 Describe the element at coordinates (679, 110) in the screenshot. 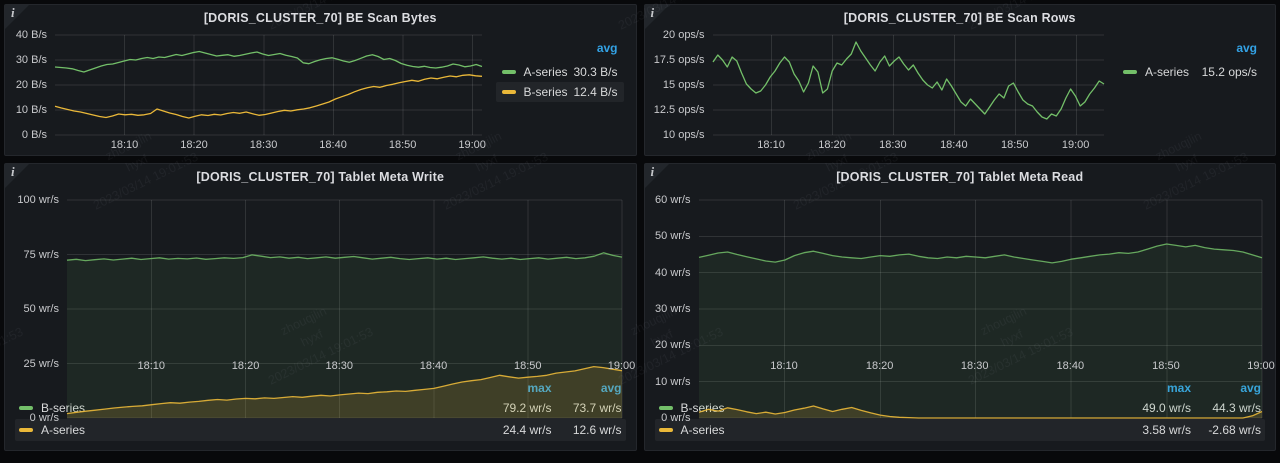

I see `y-tick-label: 12.5 ops/s` at that location.